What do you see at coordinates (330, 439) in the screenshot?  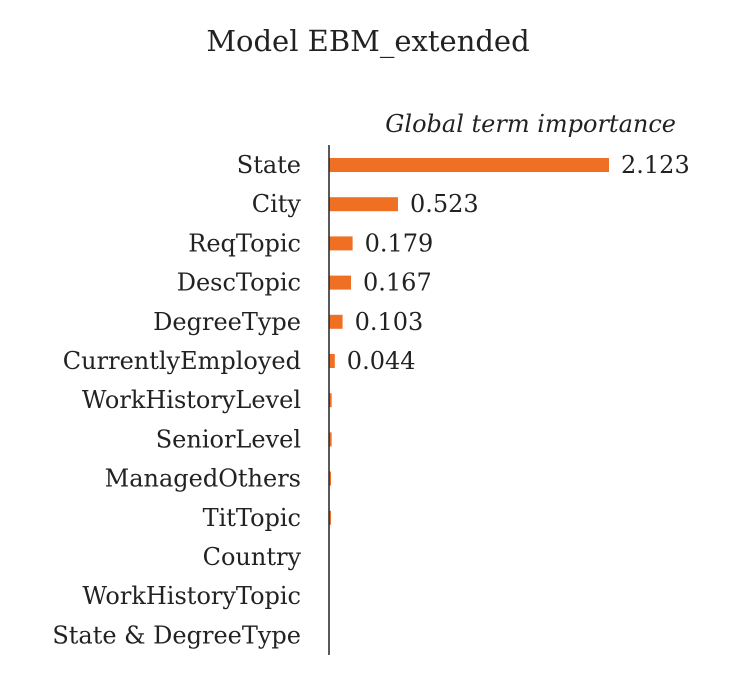 I see `bar-seniorlevel` at bounding box center [330, 439].